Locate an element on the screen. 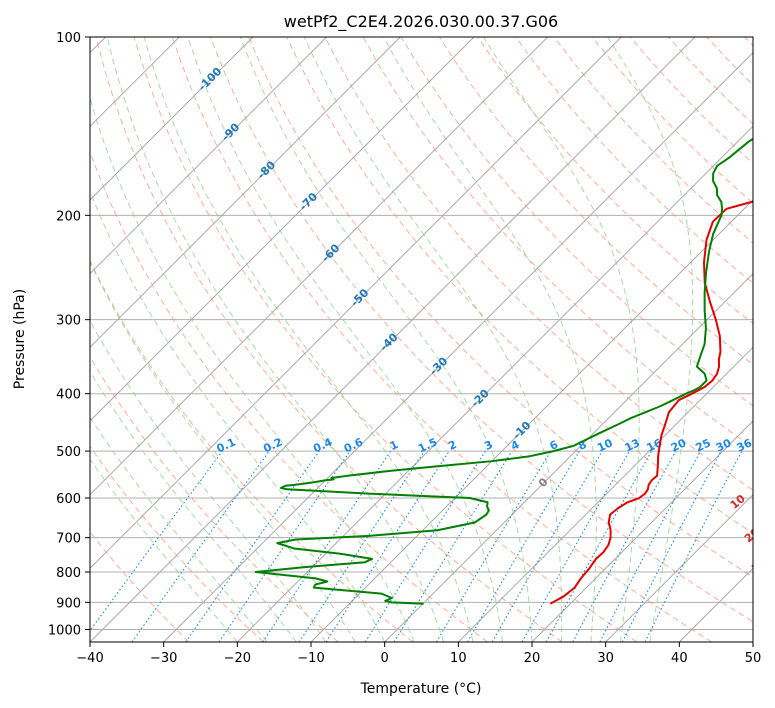 The width and height of the screenshot is (775, 708). x-tick-label: 30 is located at coordinates (605, 658).